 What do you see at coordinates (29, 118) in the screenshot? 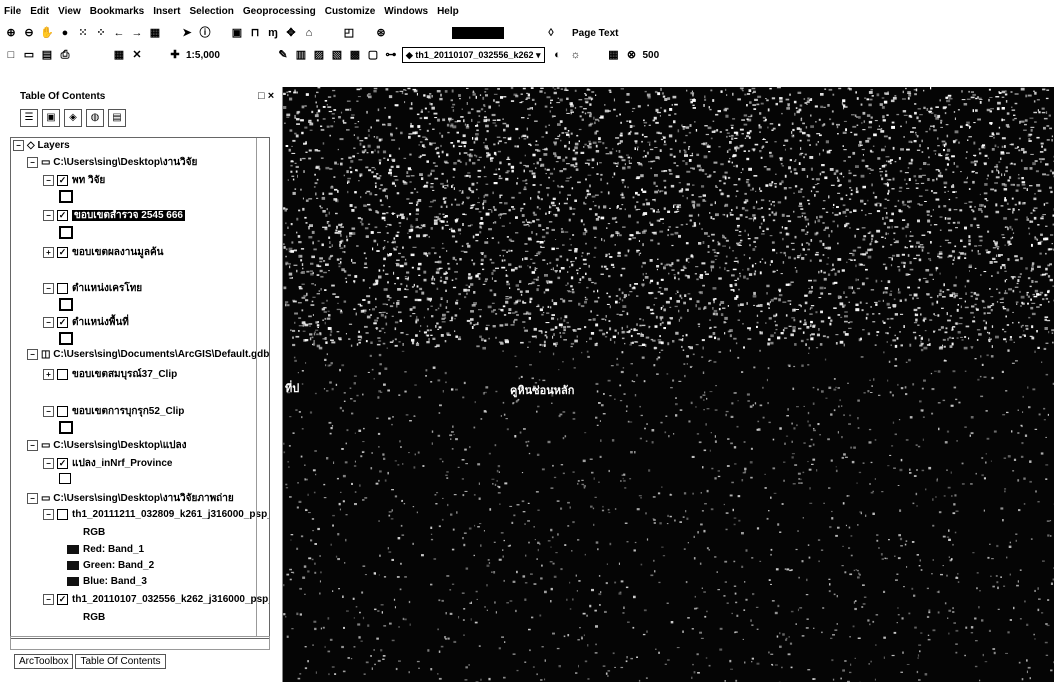
I see `list-by-drawing-order-icon: ☰` at bounding box center [29, 118].